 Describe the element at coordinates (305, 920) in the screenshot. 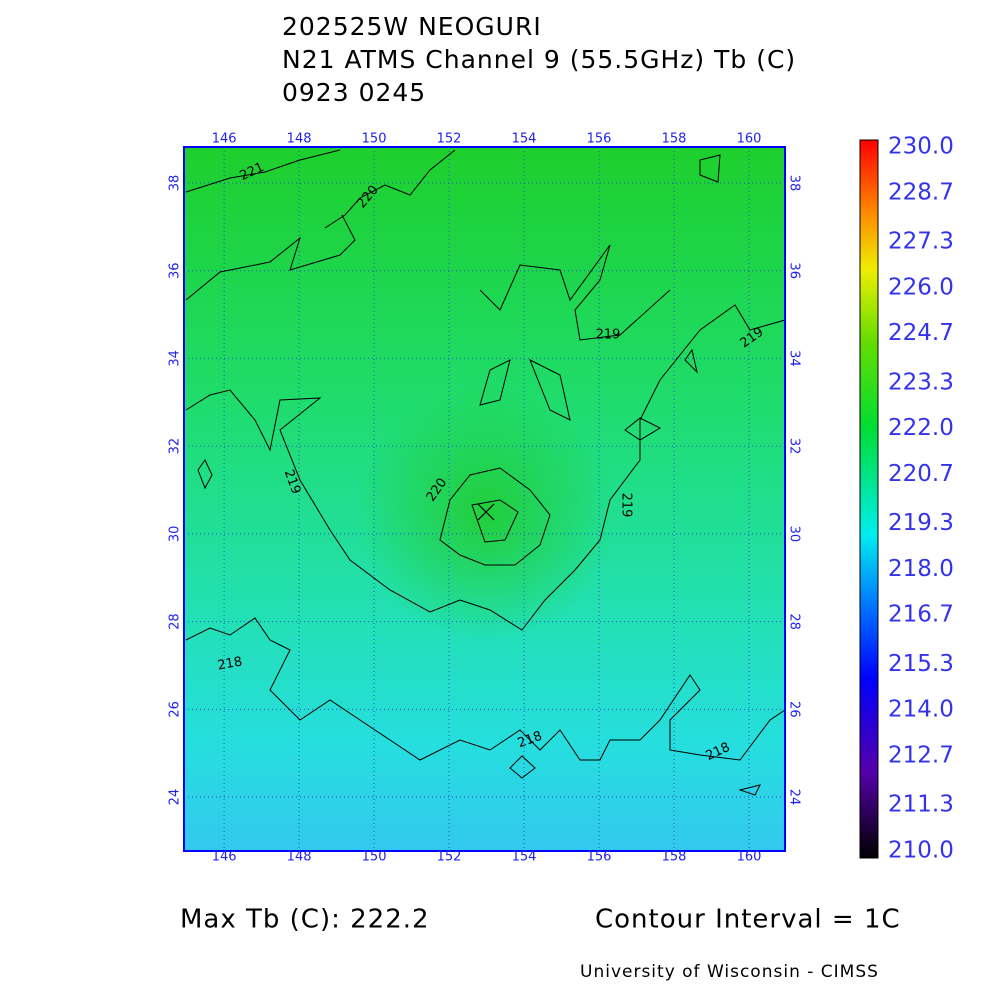

I see `max-tb: Max Tb (C): 222.2` at that location.